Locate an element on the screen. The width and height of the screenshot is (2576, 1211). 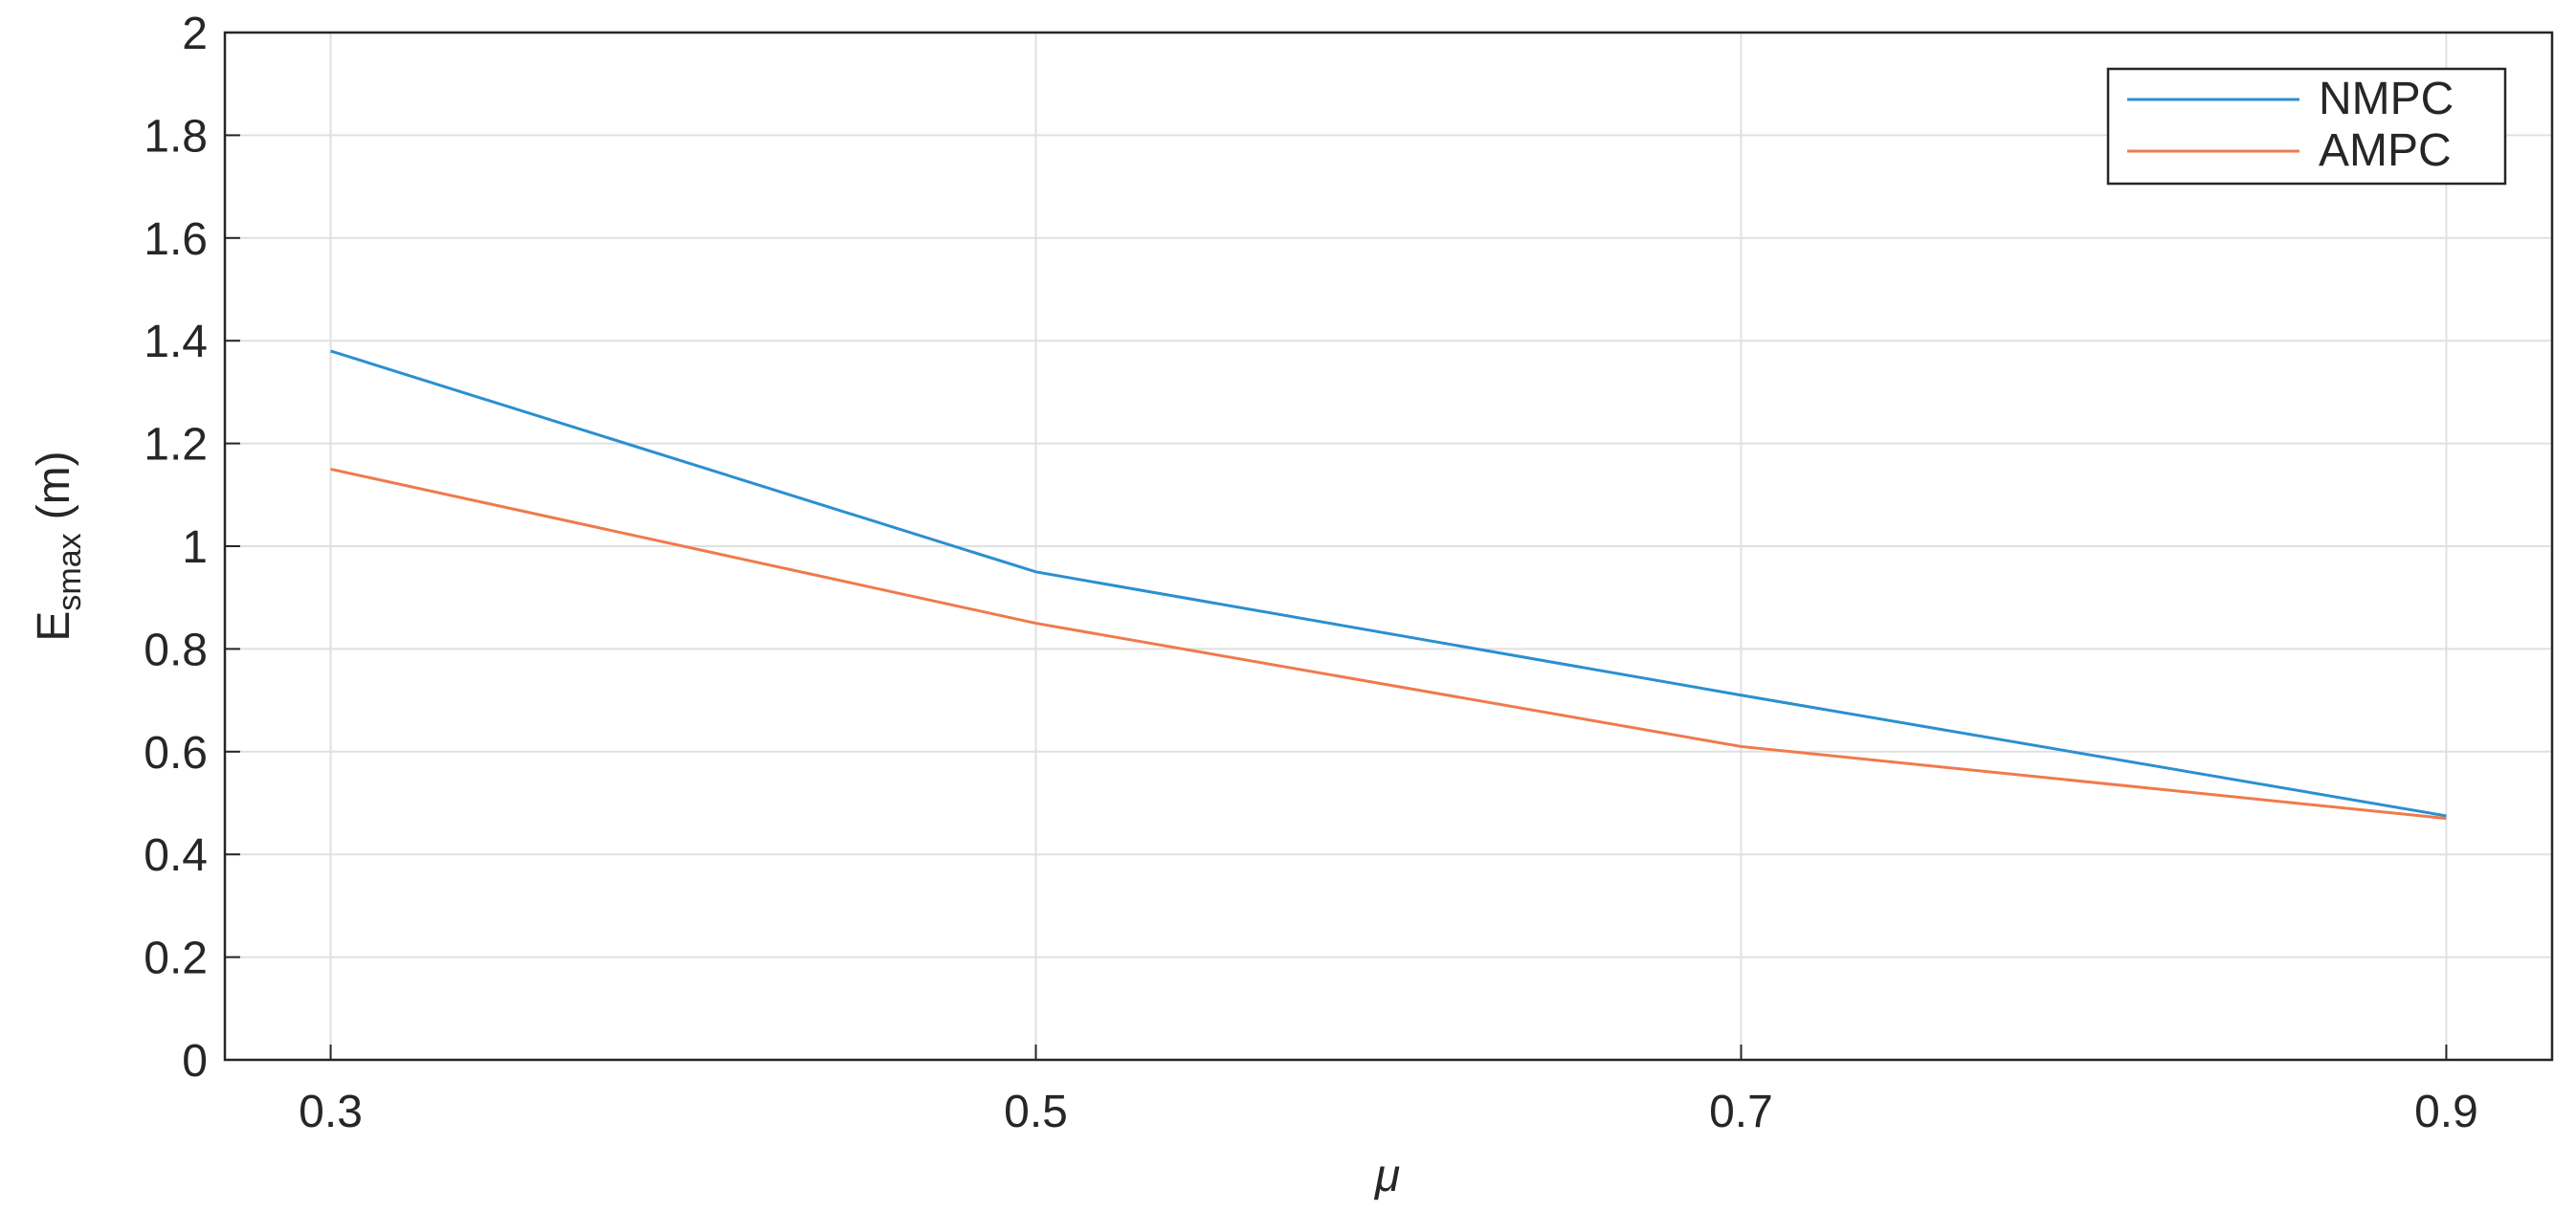
legend-box is located at coordinates (2306, 127).